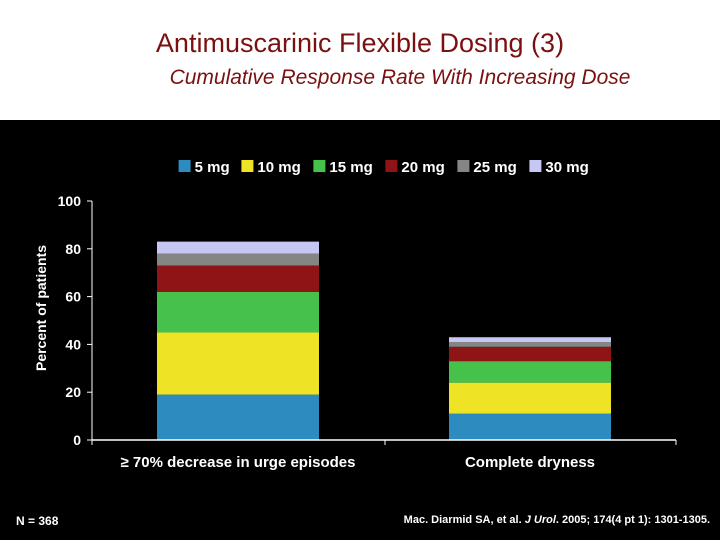 Image resolution: width=720 pixels, height=540 pixels. Describe the element at coordinates (73, 249) in the screenshot. I see `y-tick-label: 80` at that location.